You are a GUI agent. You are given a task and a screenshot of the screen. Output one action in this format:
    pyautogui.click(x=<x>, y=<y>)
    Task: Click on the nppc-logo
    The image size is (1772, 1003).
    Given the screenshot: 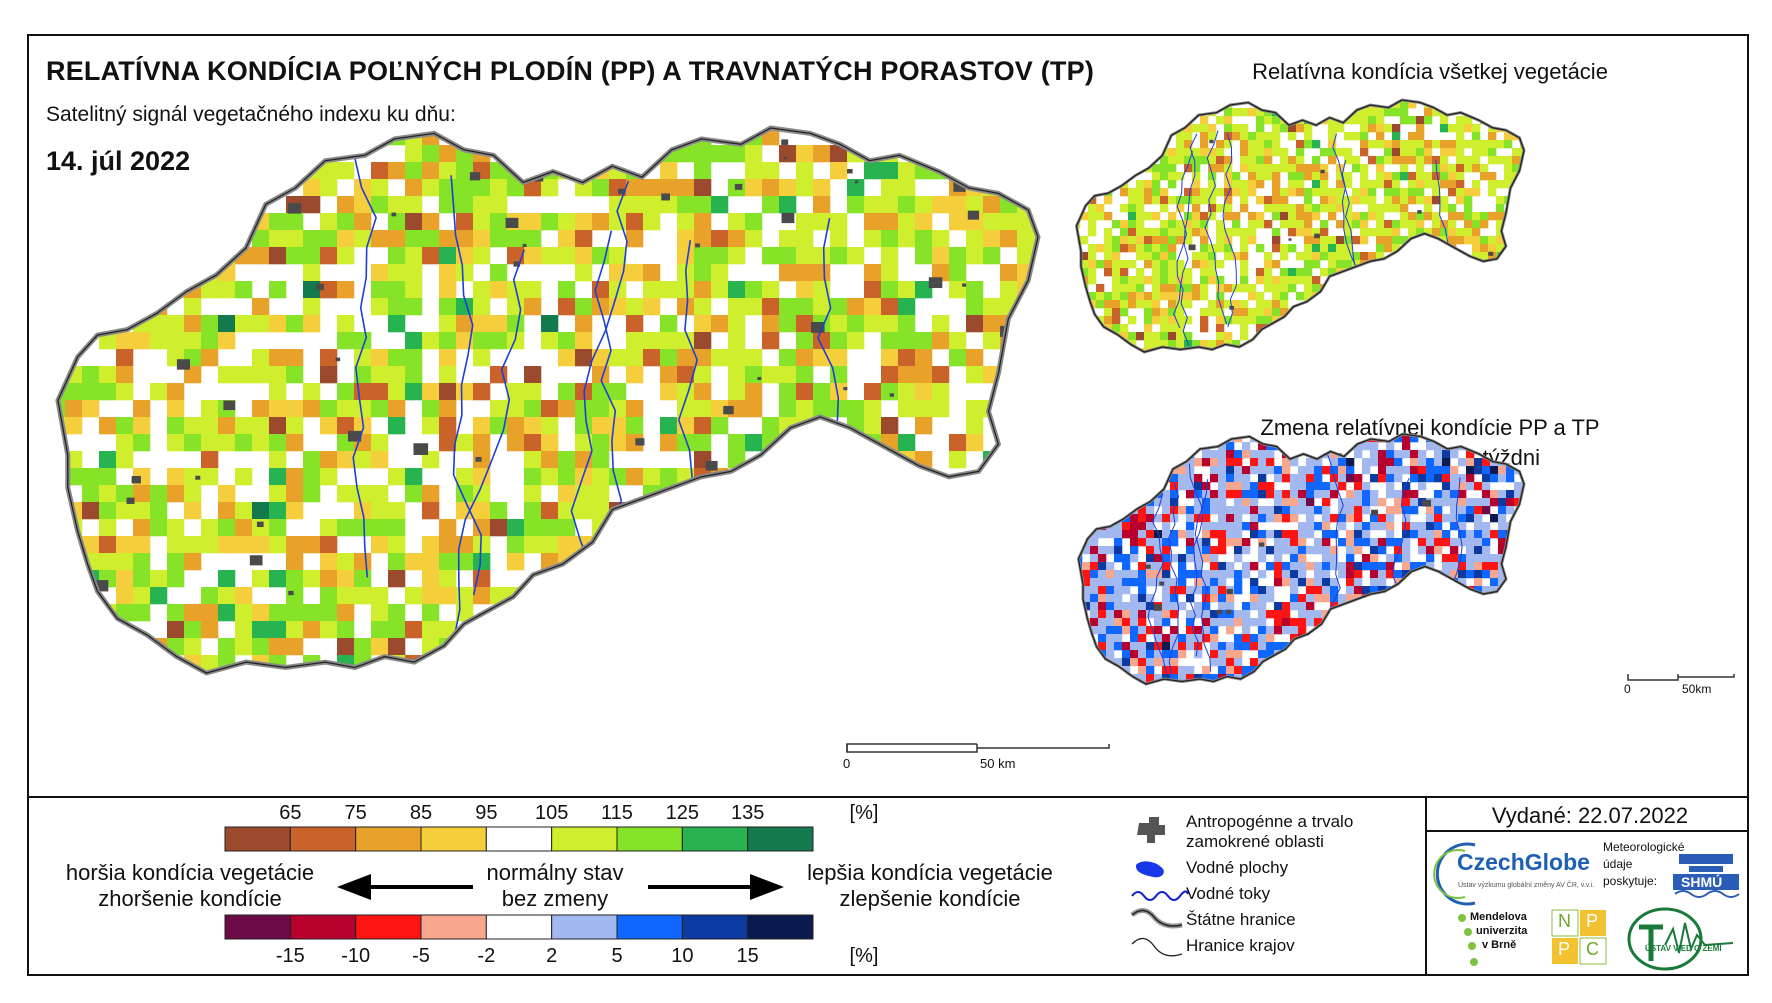 What is the action you would take?
    pyautogui.click(x=1579, y=937)
    